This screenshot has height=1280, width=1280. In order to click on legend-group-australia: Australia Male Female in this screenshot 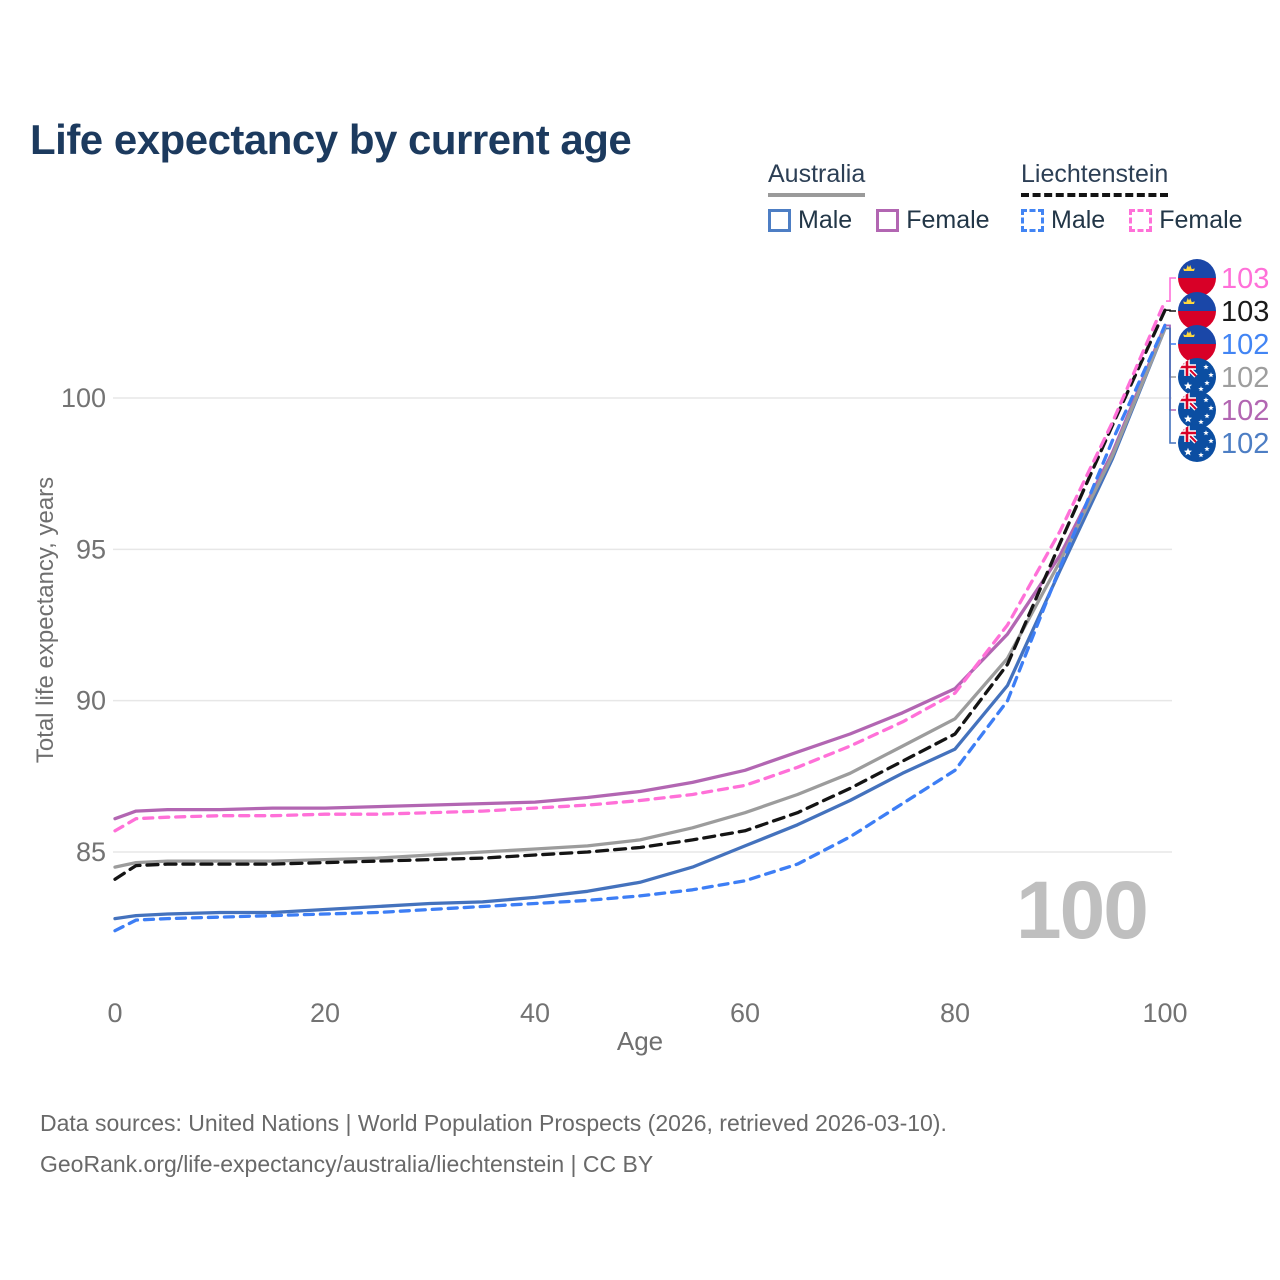, I will do `click(879, 197)`.